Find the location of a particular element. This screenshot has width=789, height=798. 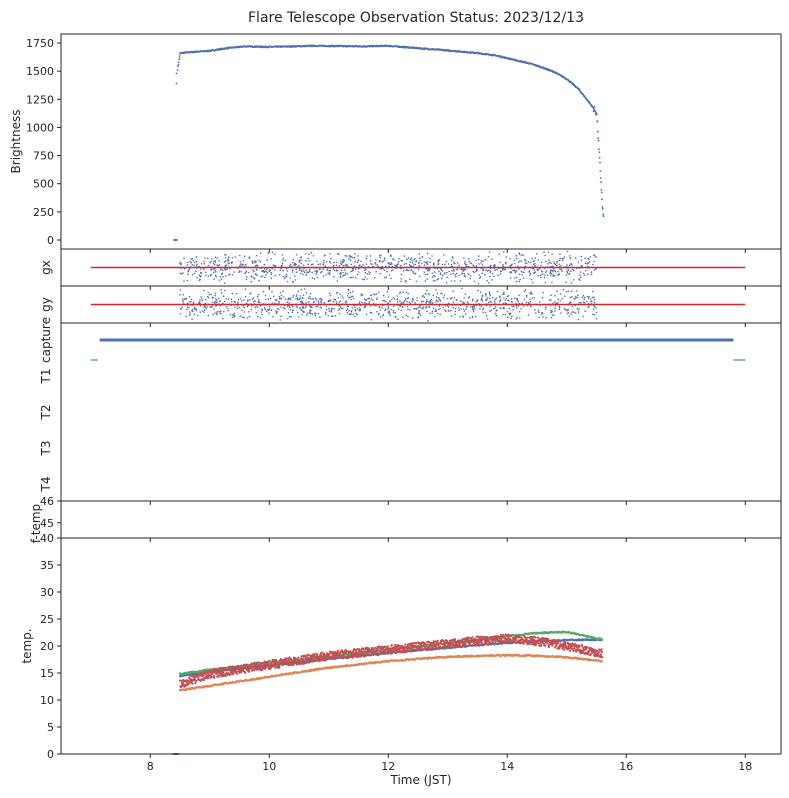

status-ytick-label: T4 is located at coordinates (46, 485).